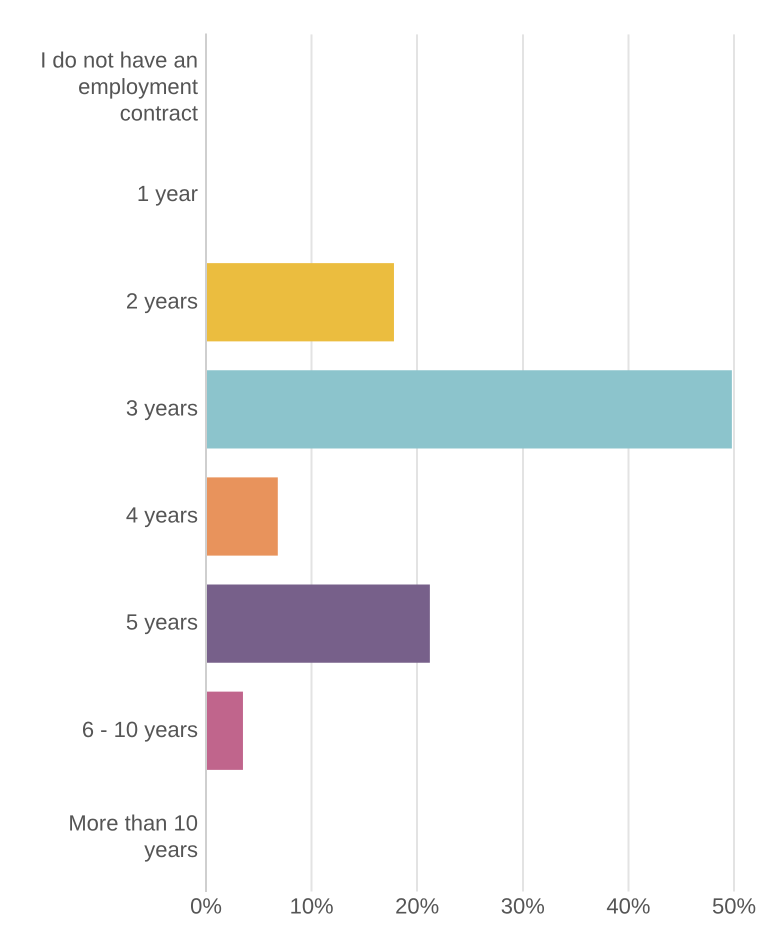 The width and height of the screenshot is (762, 939). Describe the element at coordinates (312, 906) in the screenshot. I see `x-tick-label: 10%` at that location.